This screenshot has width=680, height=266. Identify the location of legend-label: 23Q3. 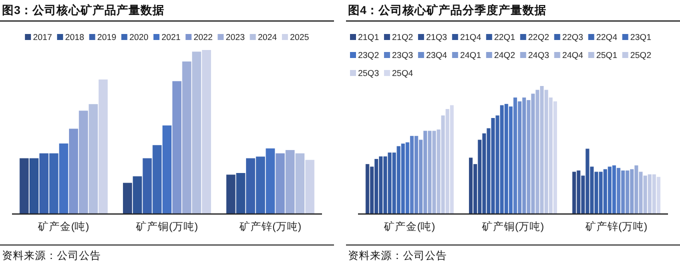
(403, 55).